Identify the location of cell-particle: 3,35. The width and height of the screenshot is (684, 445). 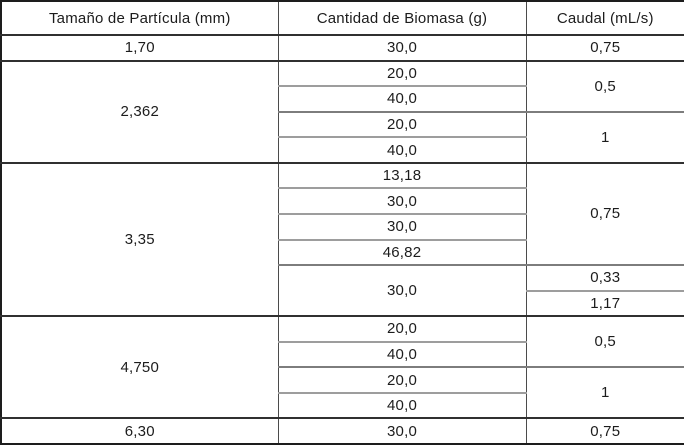
(139, 240).